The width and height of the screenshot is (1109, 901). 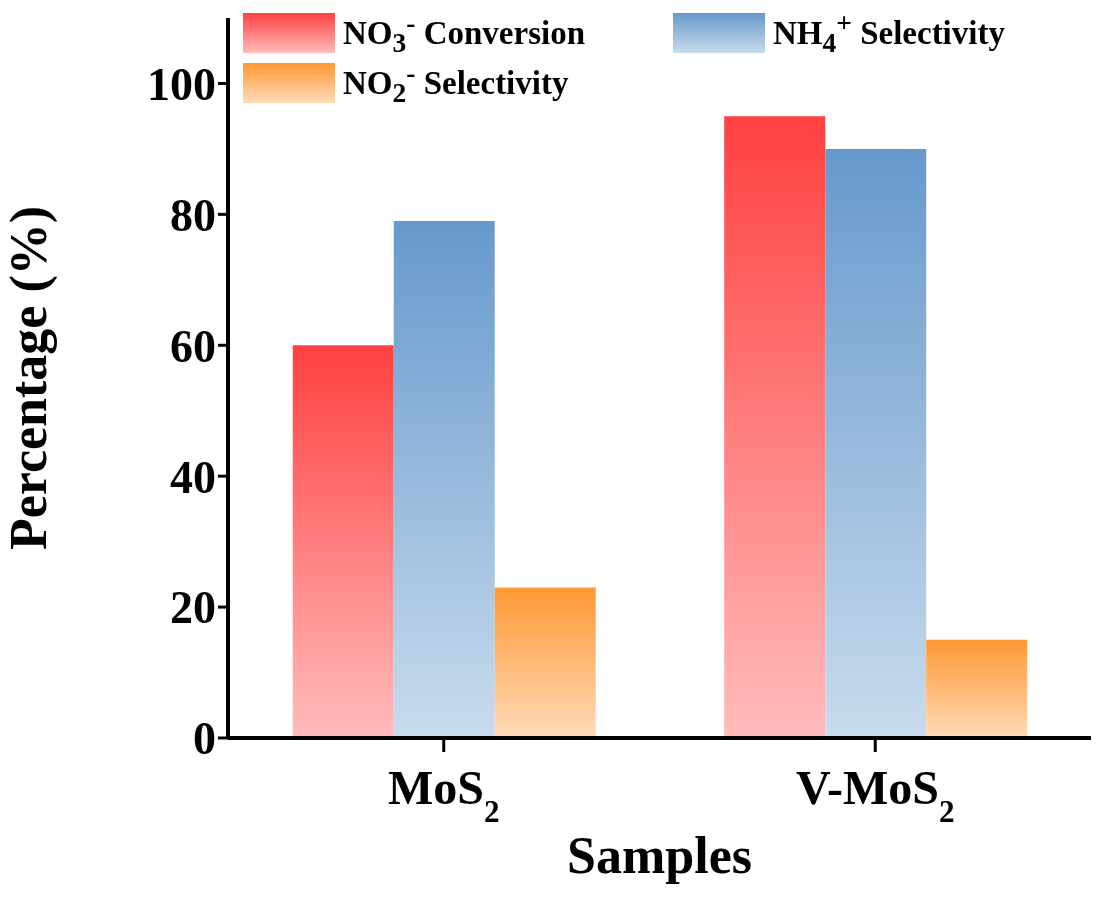 I want to click on legend-label: NO$_{2}$$^{-}$ Selectivity, so click(x=456, y=83).